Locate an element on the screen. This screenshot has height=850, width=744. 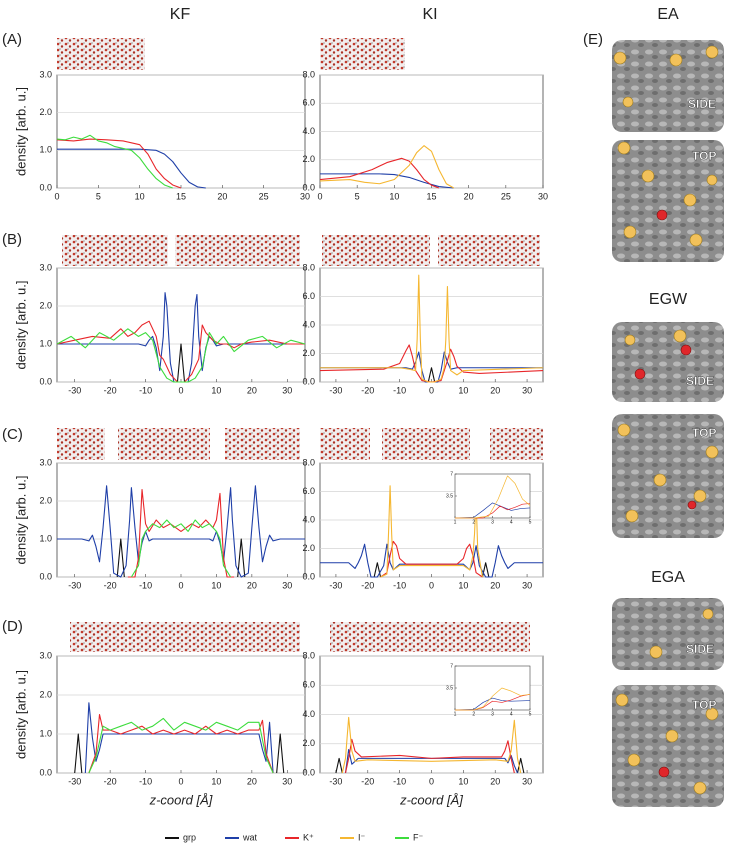
x-tick-label: 1 is located at coordinates (455, 714).